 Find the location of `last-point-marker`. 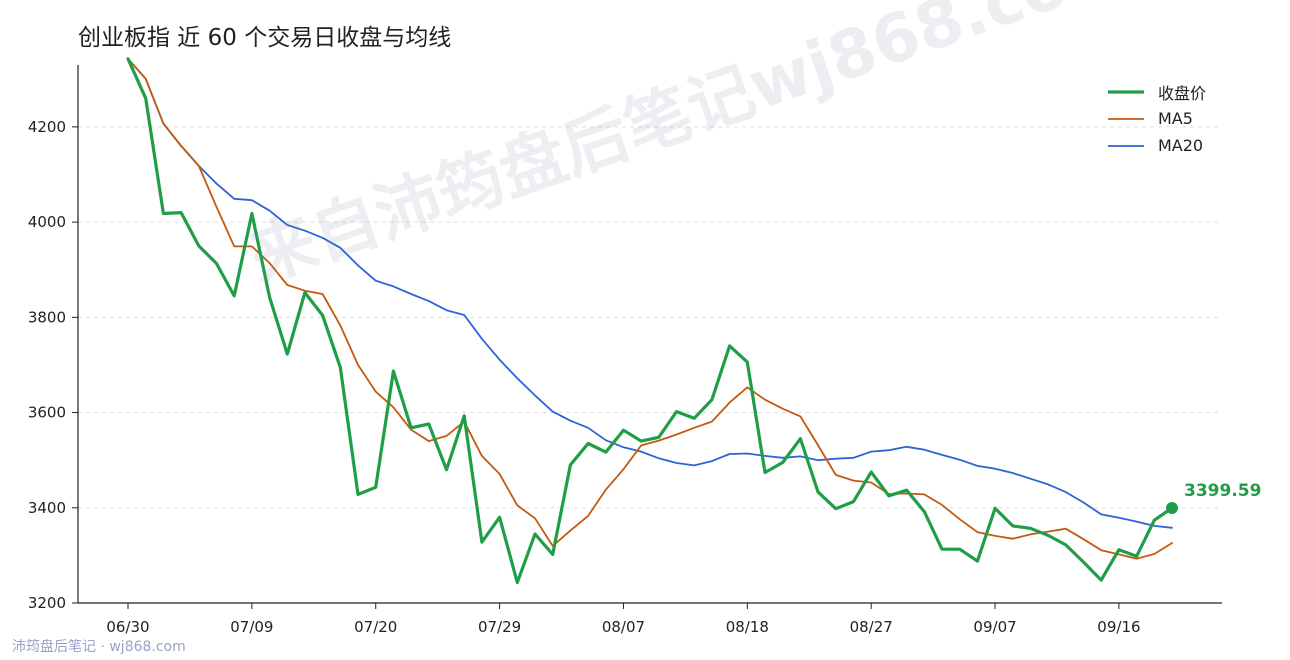

last-point-marker is located at coordinates (1172, 507).